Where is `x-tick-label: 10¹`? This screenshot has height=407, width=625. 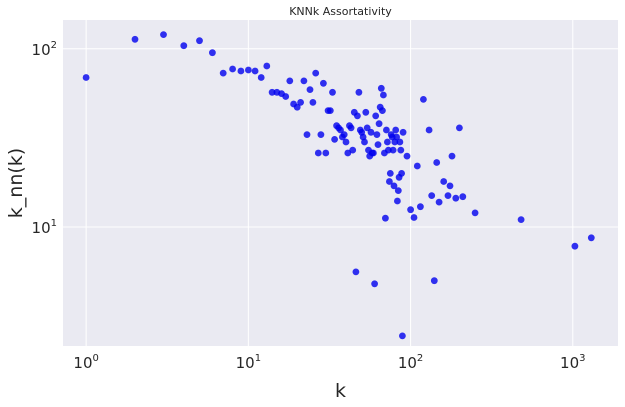
x-tick-label: 10¹ is located at coordinates (248, 362).